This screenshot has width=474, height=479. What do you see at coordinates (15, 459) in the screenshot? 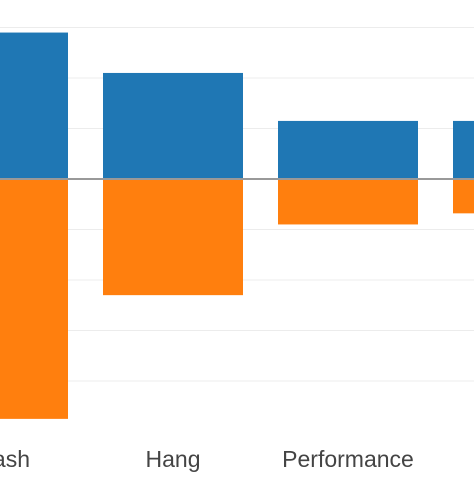
I see `x-tick-label: ash` at bounding box center [15, 459].